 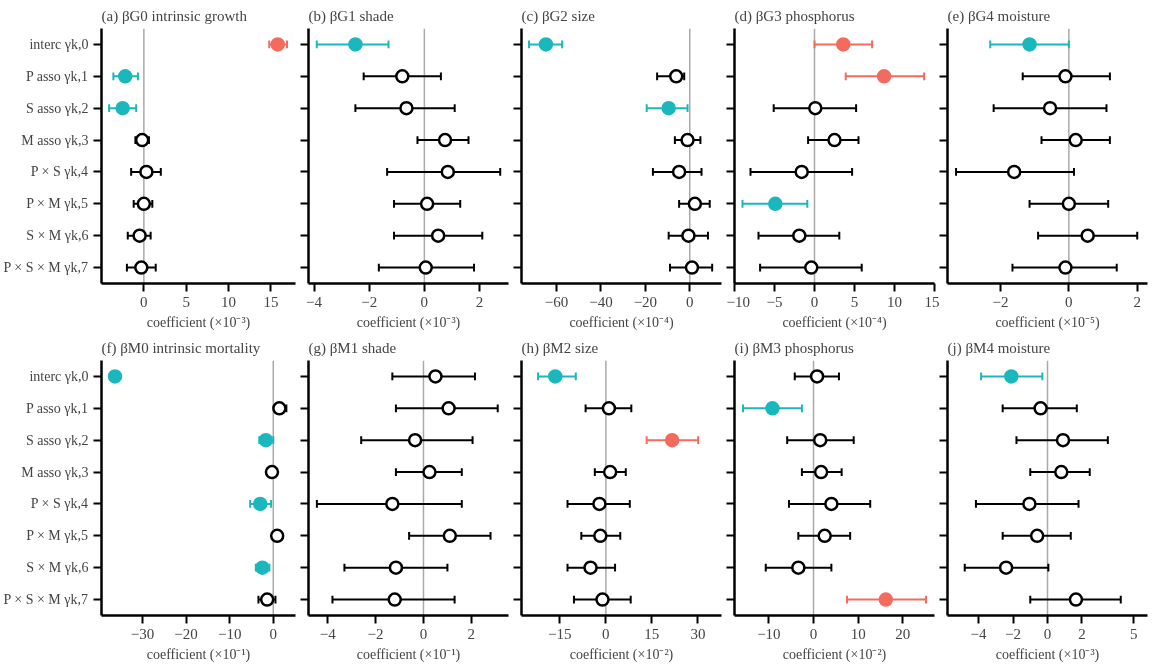 What do you see at coordinates (560, 348) in the screenshot?
I see `chart-title: (h) βM2 size` at bounding box center [560, 348].